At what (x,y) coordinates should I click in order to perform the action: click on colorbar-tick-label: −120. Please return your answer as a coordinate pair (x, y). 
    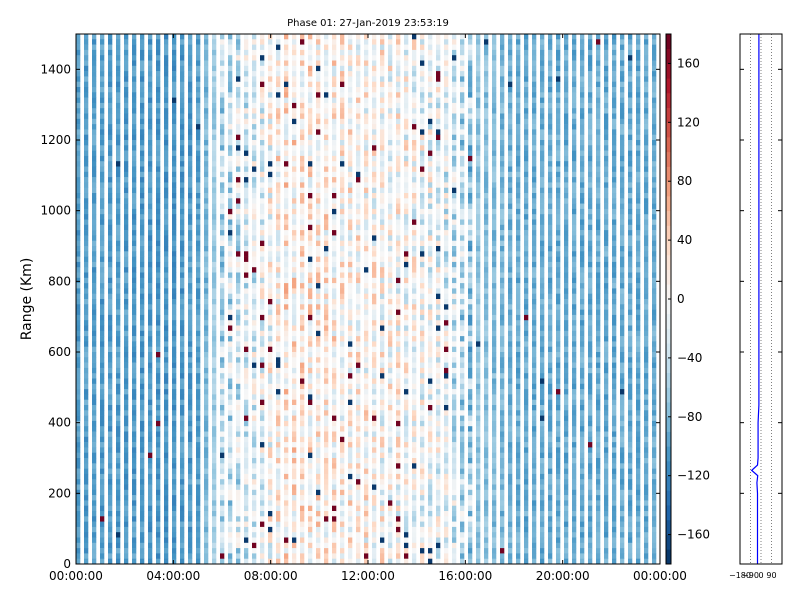
    Looking at the image, I should click on (693, 476).